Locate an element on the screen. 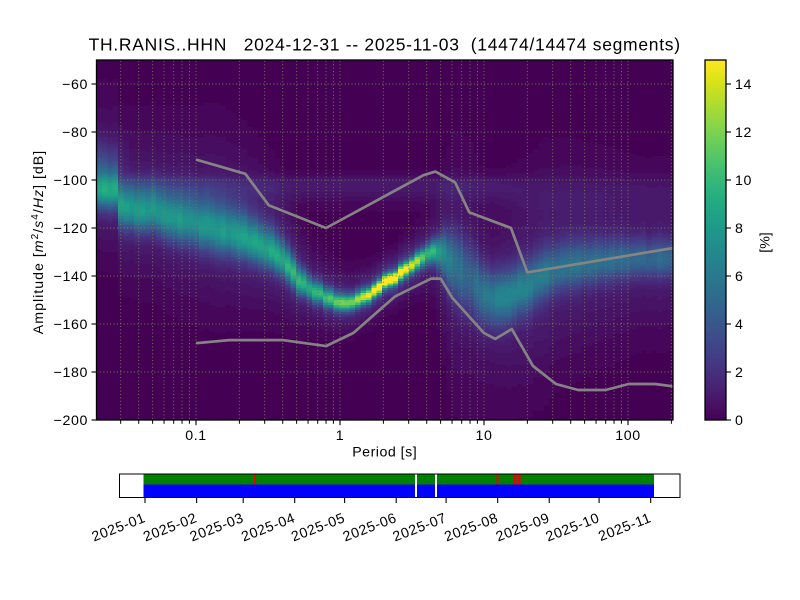 The width and height of the screenshot is (800, 600). svg-text: 14 is located at coordinates (743, 85).